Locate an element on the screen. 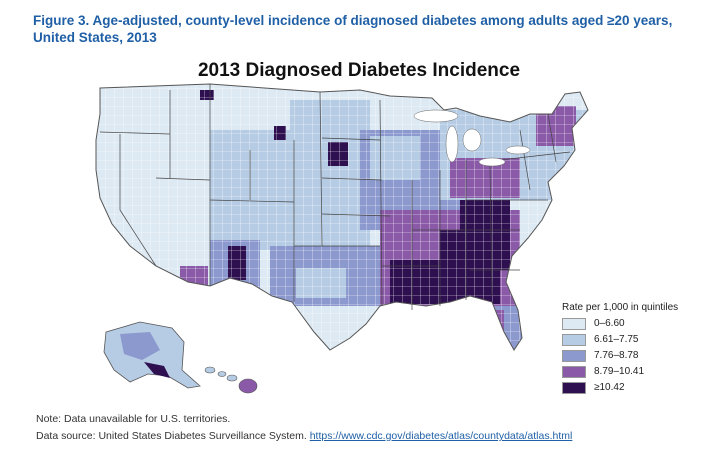  legend-title: Rate per 1,000 in quintiles is located at coordinates (620, 307).